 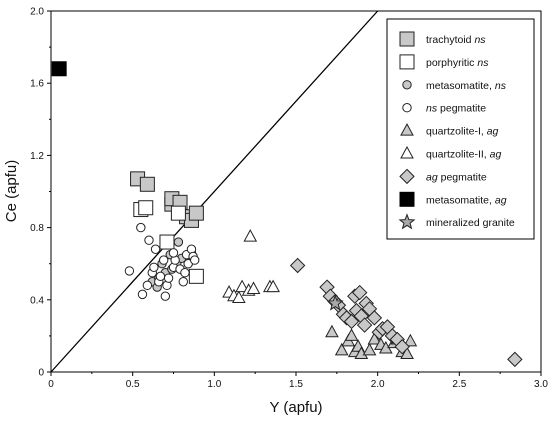 I want to click on legend-marker-triangle-open, so click(x=407, y=152).